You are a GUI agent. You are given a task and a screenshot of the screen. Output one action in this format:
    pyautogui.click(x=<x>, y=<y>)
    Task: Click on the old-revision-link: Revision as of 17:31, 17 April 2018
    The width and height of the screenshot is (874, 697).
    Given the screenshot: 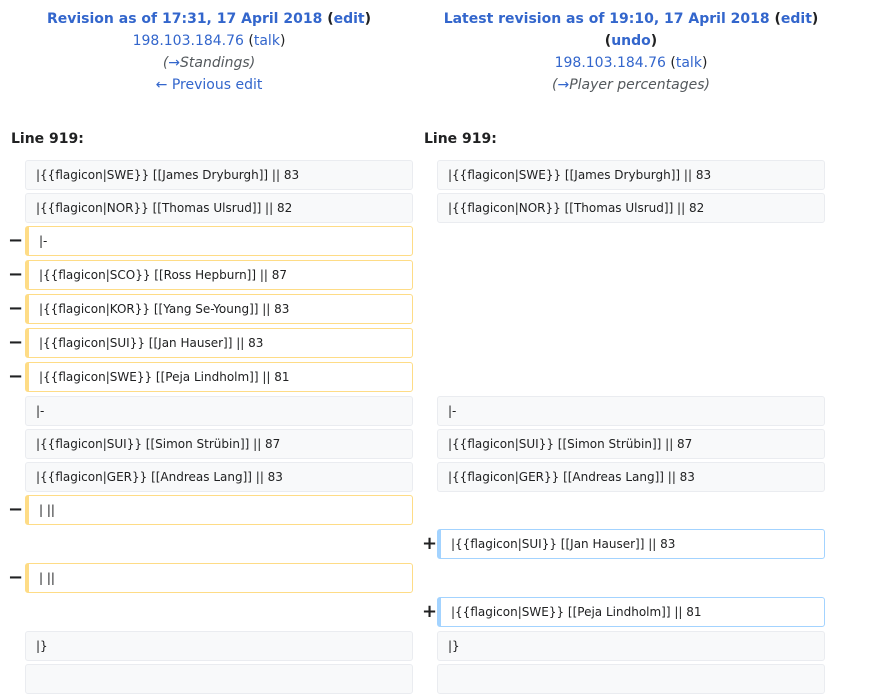 What is the action you would take?
    pyautogui.click(x=184, y=19)
    